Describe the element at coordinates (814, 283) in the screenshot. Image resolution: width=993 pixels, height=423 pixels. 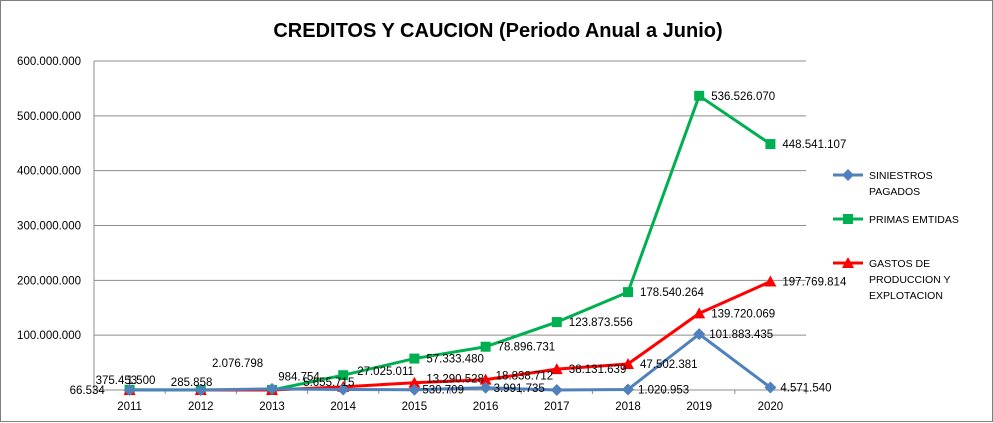
I see `data-label: 197.769.814` at that location.